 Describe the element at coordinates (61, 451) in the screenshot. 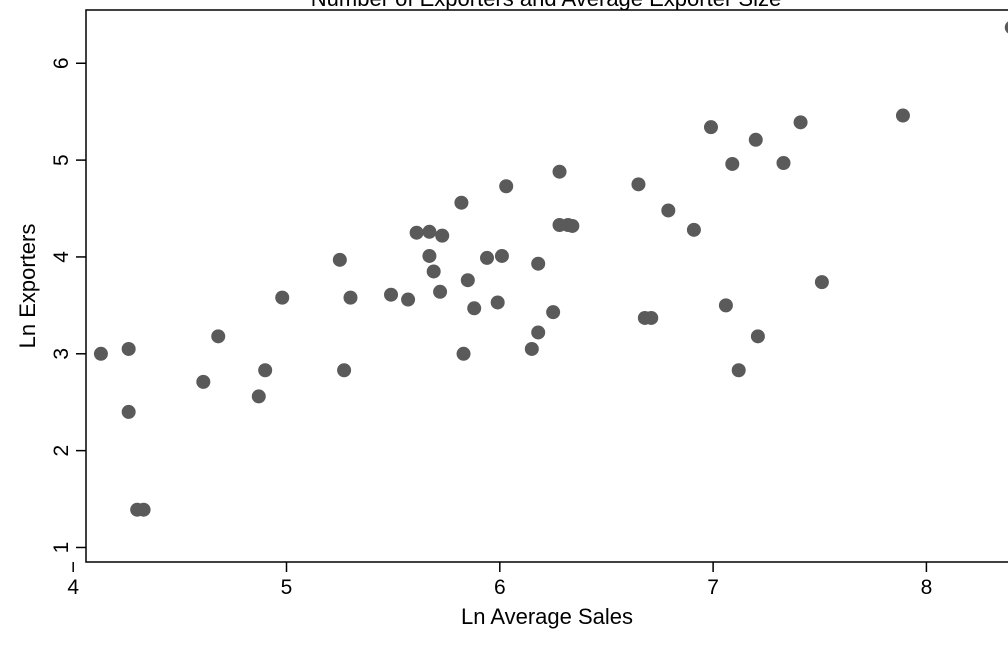

I see `y-tick-label: 2` at that location.